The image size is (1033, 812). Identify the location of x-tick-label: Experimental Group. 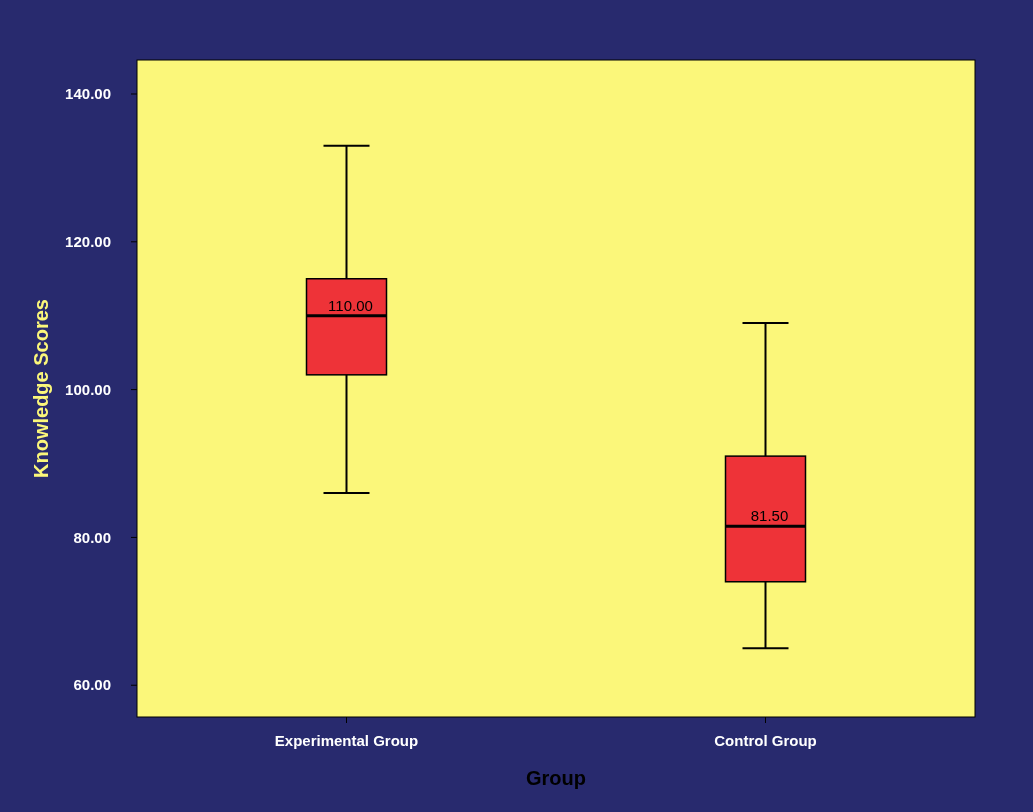
(346, 740).